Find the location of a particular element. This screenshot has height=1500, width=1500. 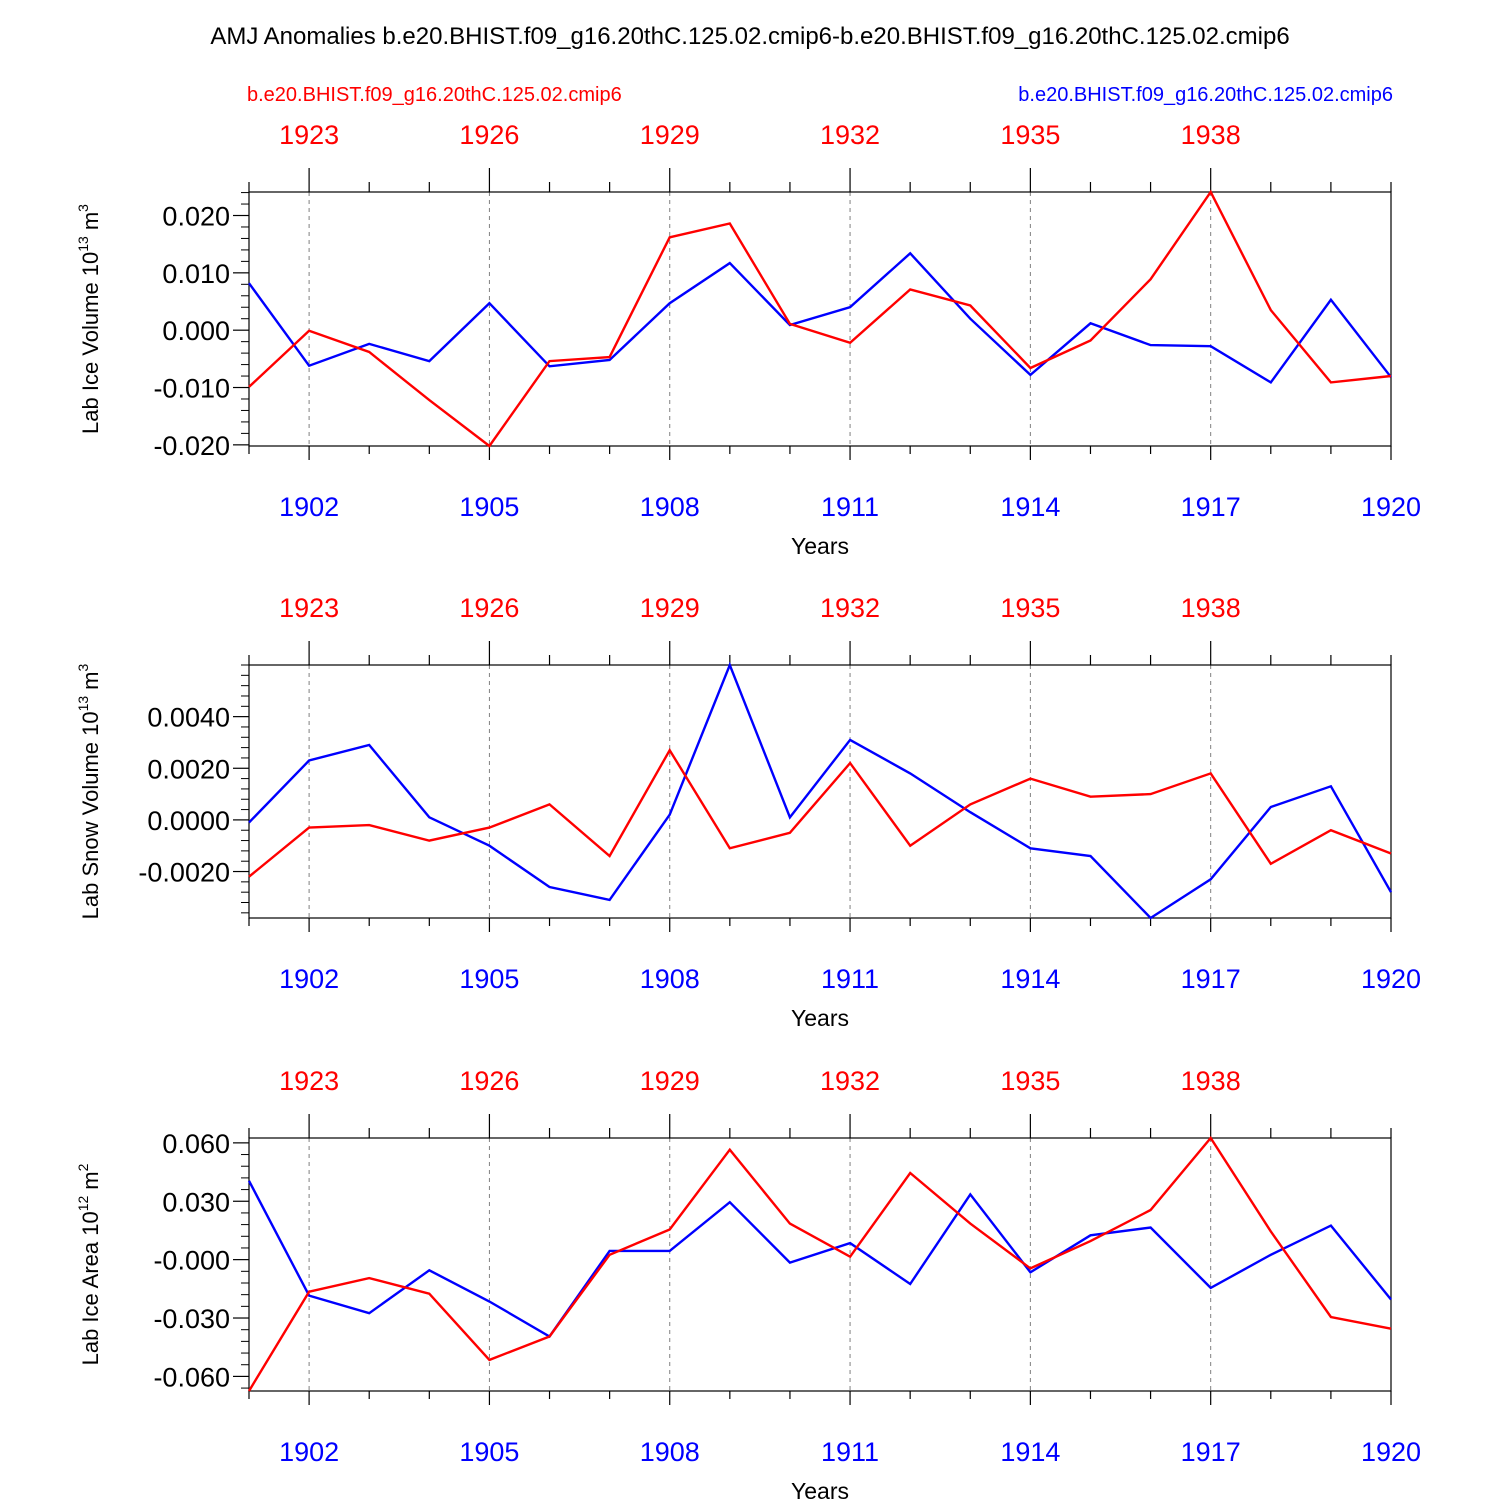

y-axis-label-text: Lab Snow Volume 10 is located at coordinates (90, 815).